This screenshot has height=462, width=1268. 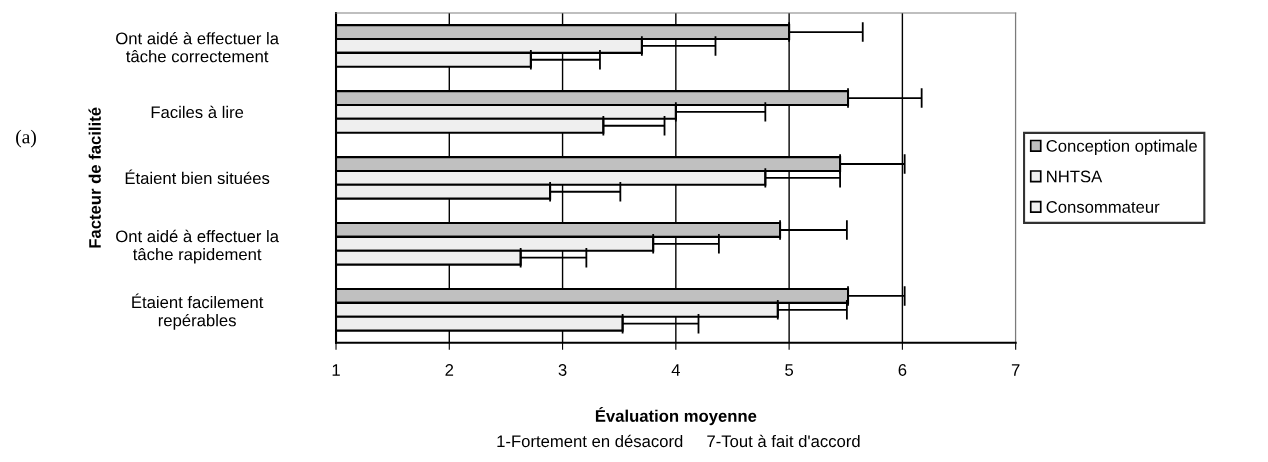 I want to click on text: 1-Fortement en désacord 7-Tout à fait d'accord, so click(x=678, y=441).